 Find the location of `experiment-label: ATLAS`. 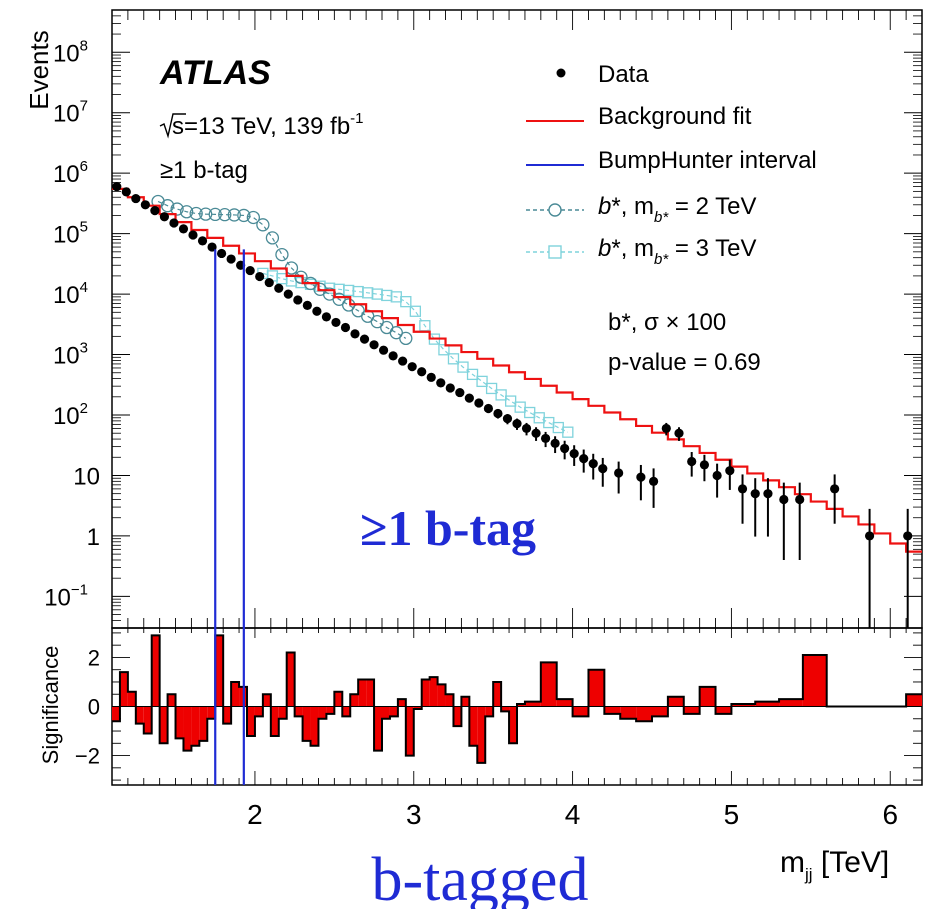

experiment-label: ATLAS is located at coordinates (215, 73).